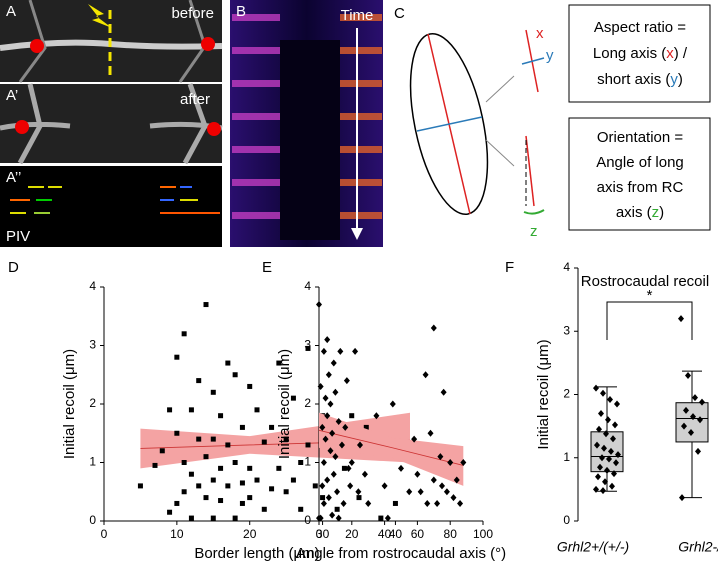  Describe the element at coordinates (256, 553) in the screenshot. I see `x-axis-label: Border length (μm)` at that location.